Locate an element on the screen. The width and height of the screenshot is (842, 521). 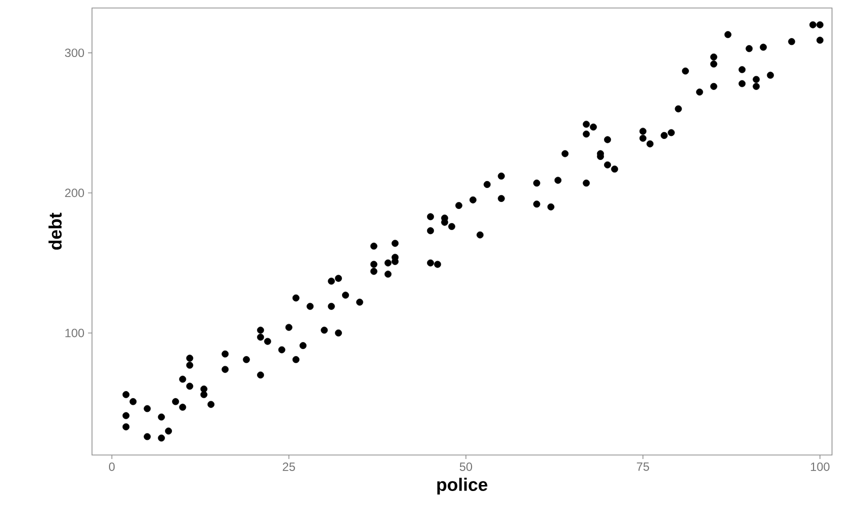
y-tick-label: 100 is located at coordinates (74, 333).